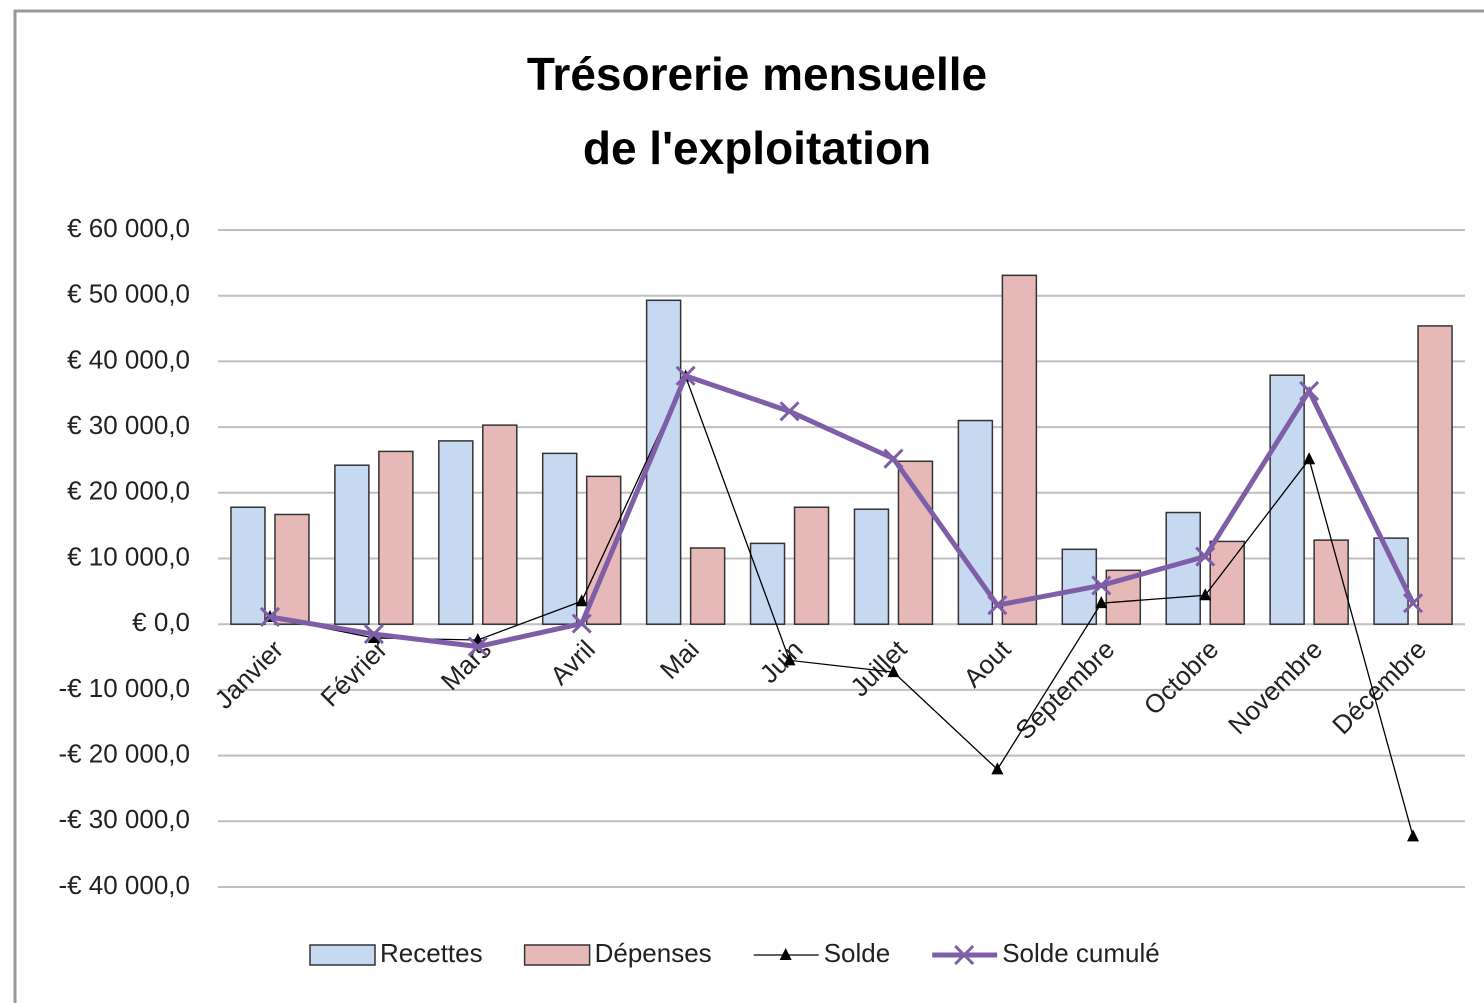 The height and width of the screenshot is (1003, 1484). Describe the element at coordinates (757, 74) in the screenshot. I see `chart-title: Trésorerie mensuelle` at that location.